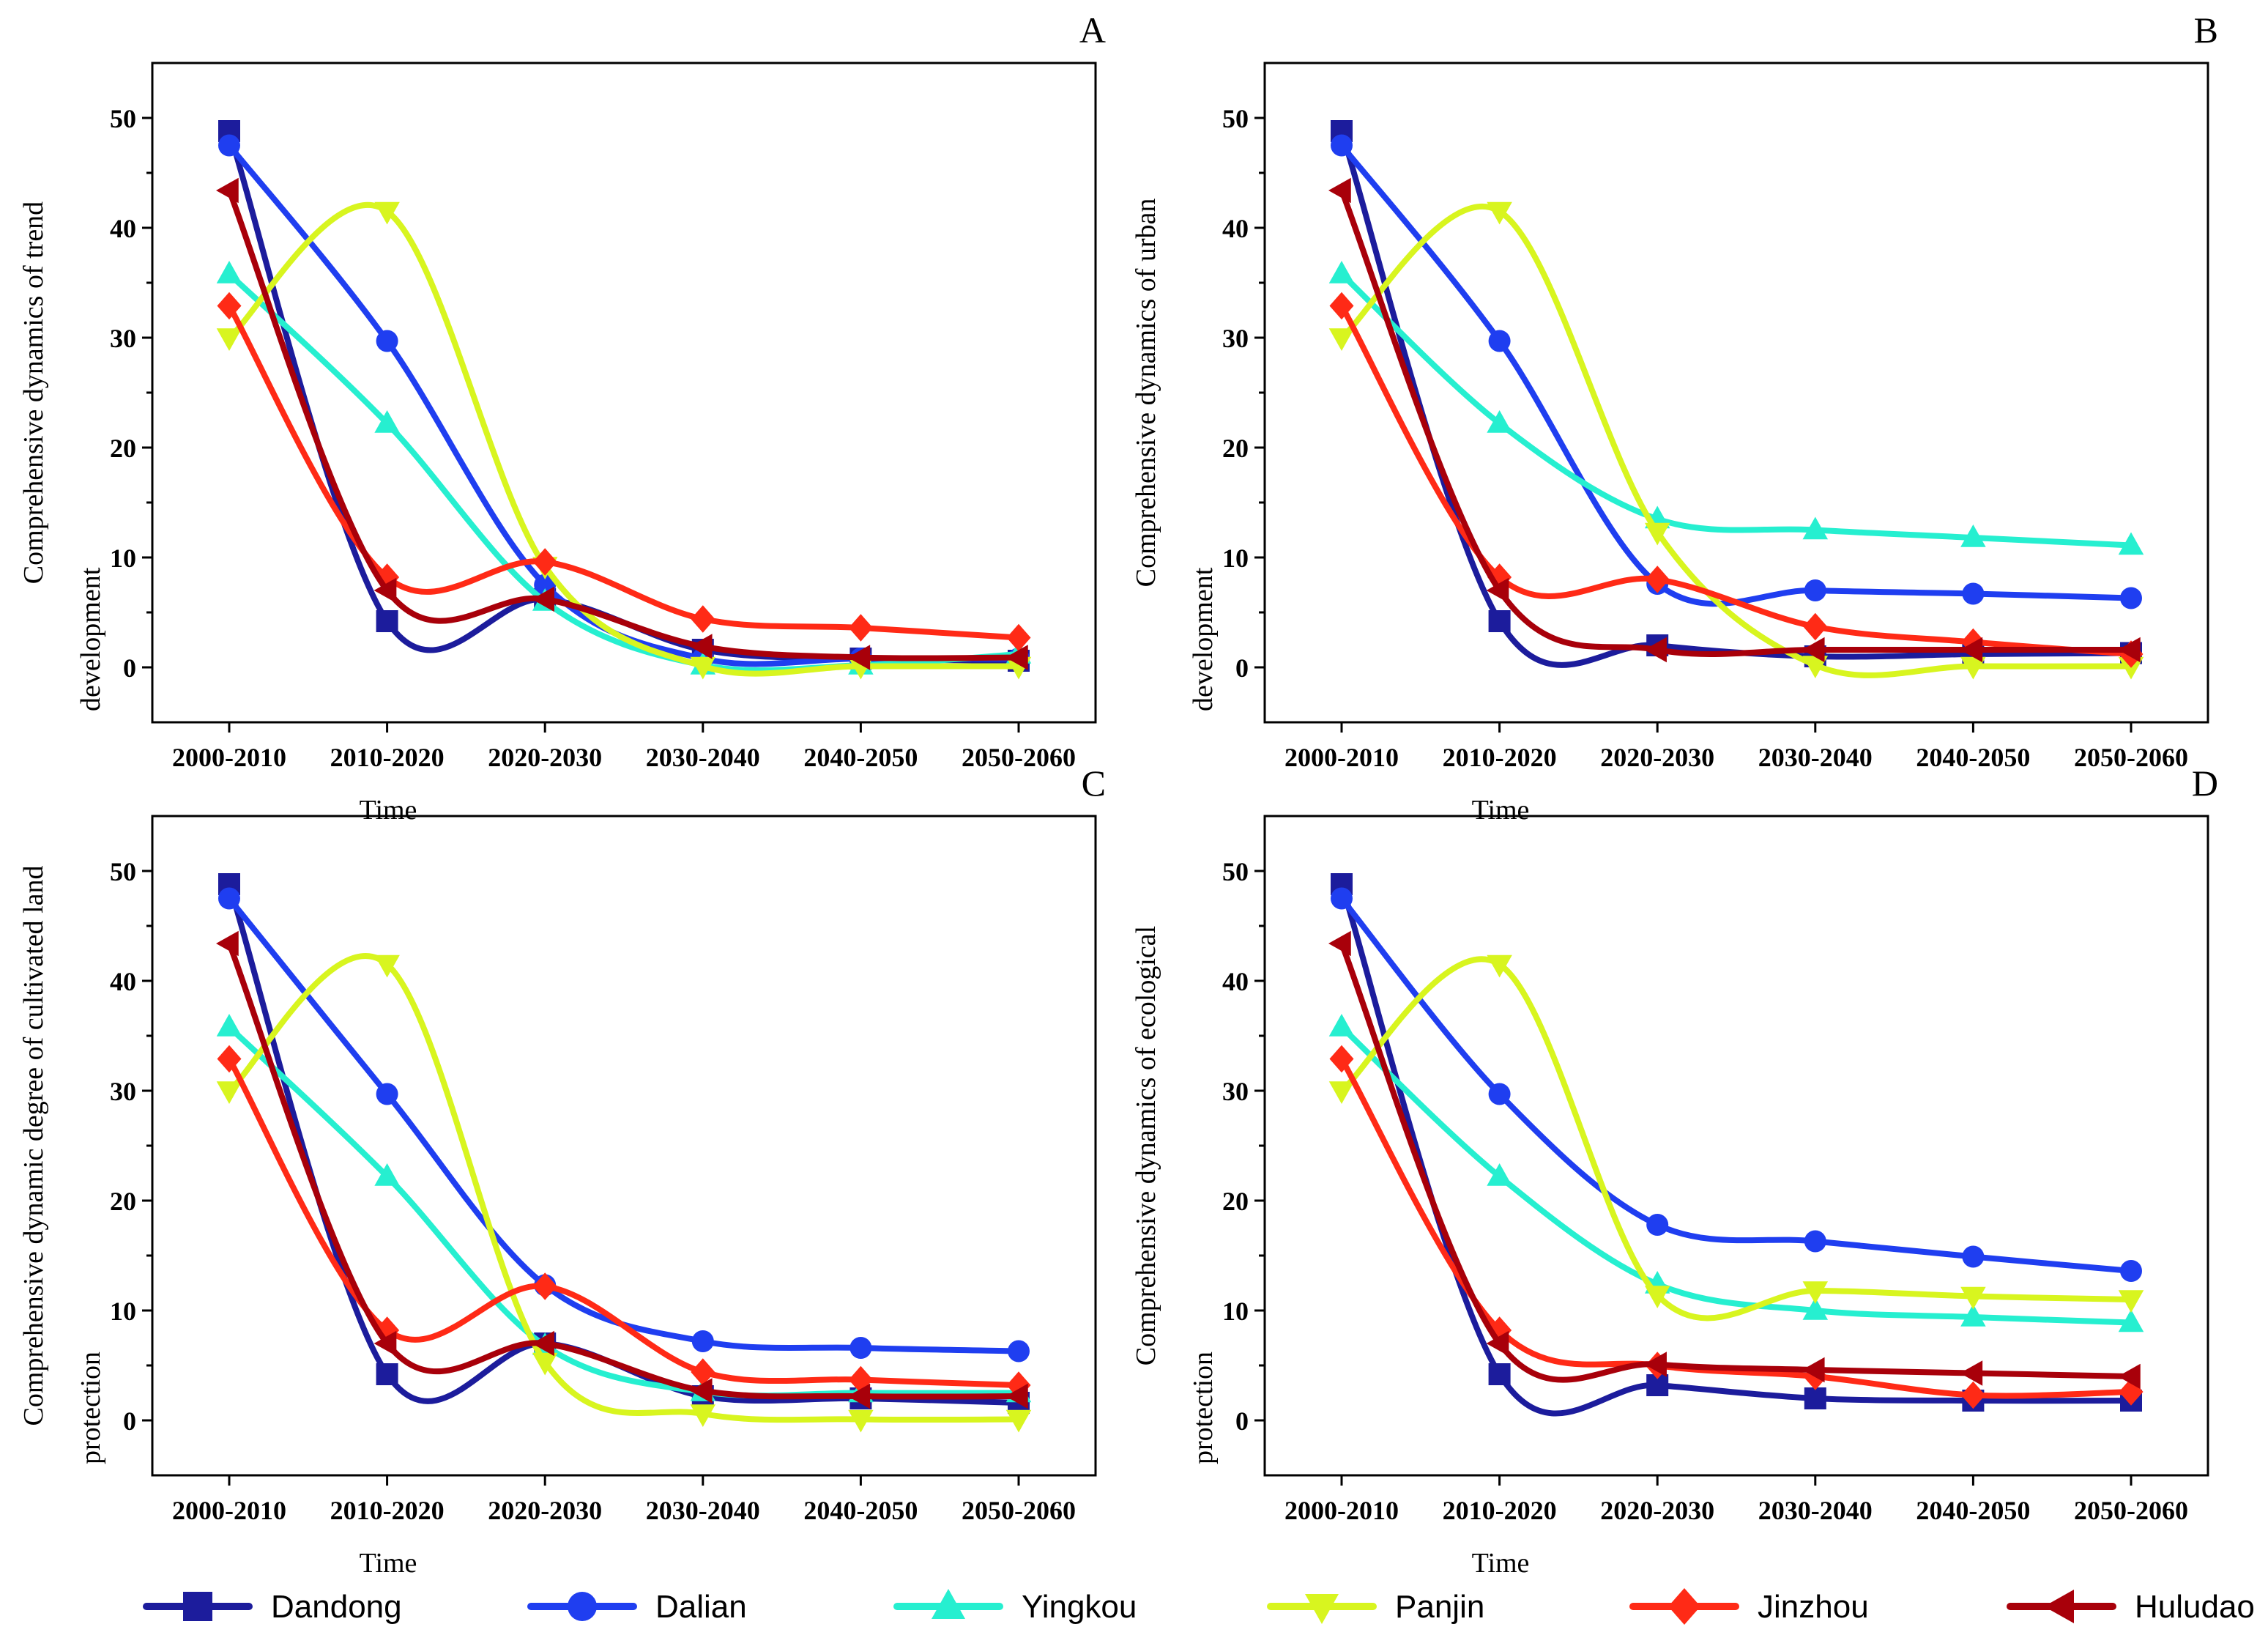 The image size is (2268, 1646). I want to click on x-tick-label: 2030-2040, so click(1815, 757).